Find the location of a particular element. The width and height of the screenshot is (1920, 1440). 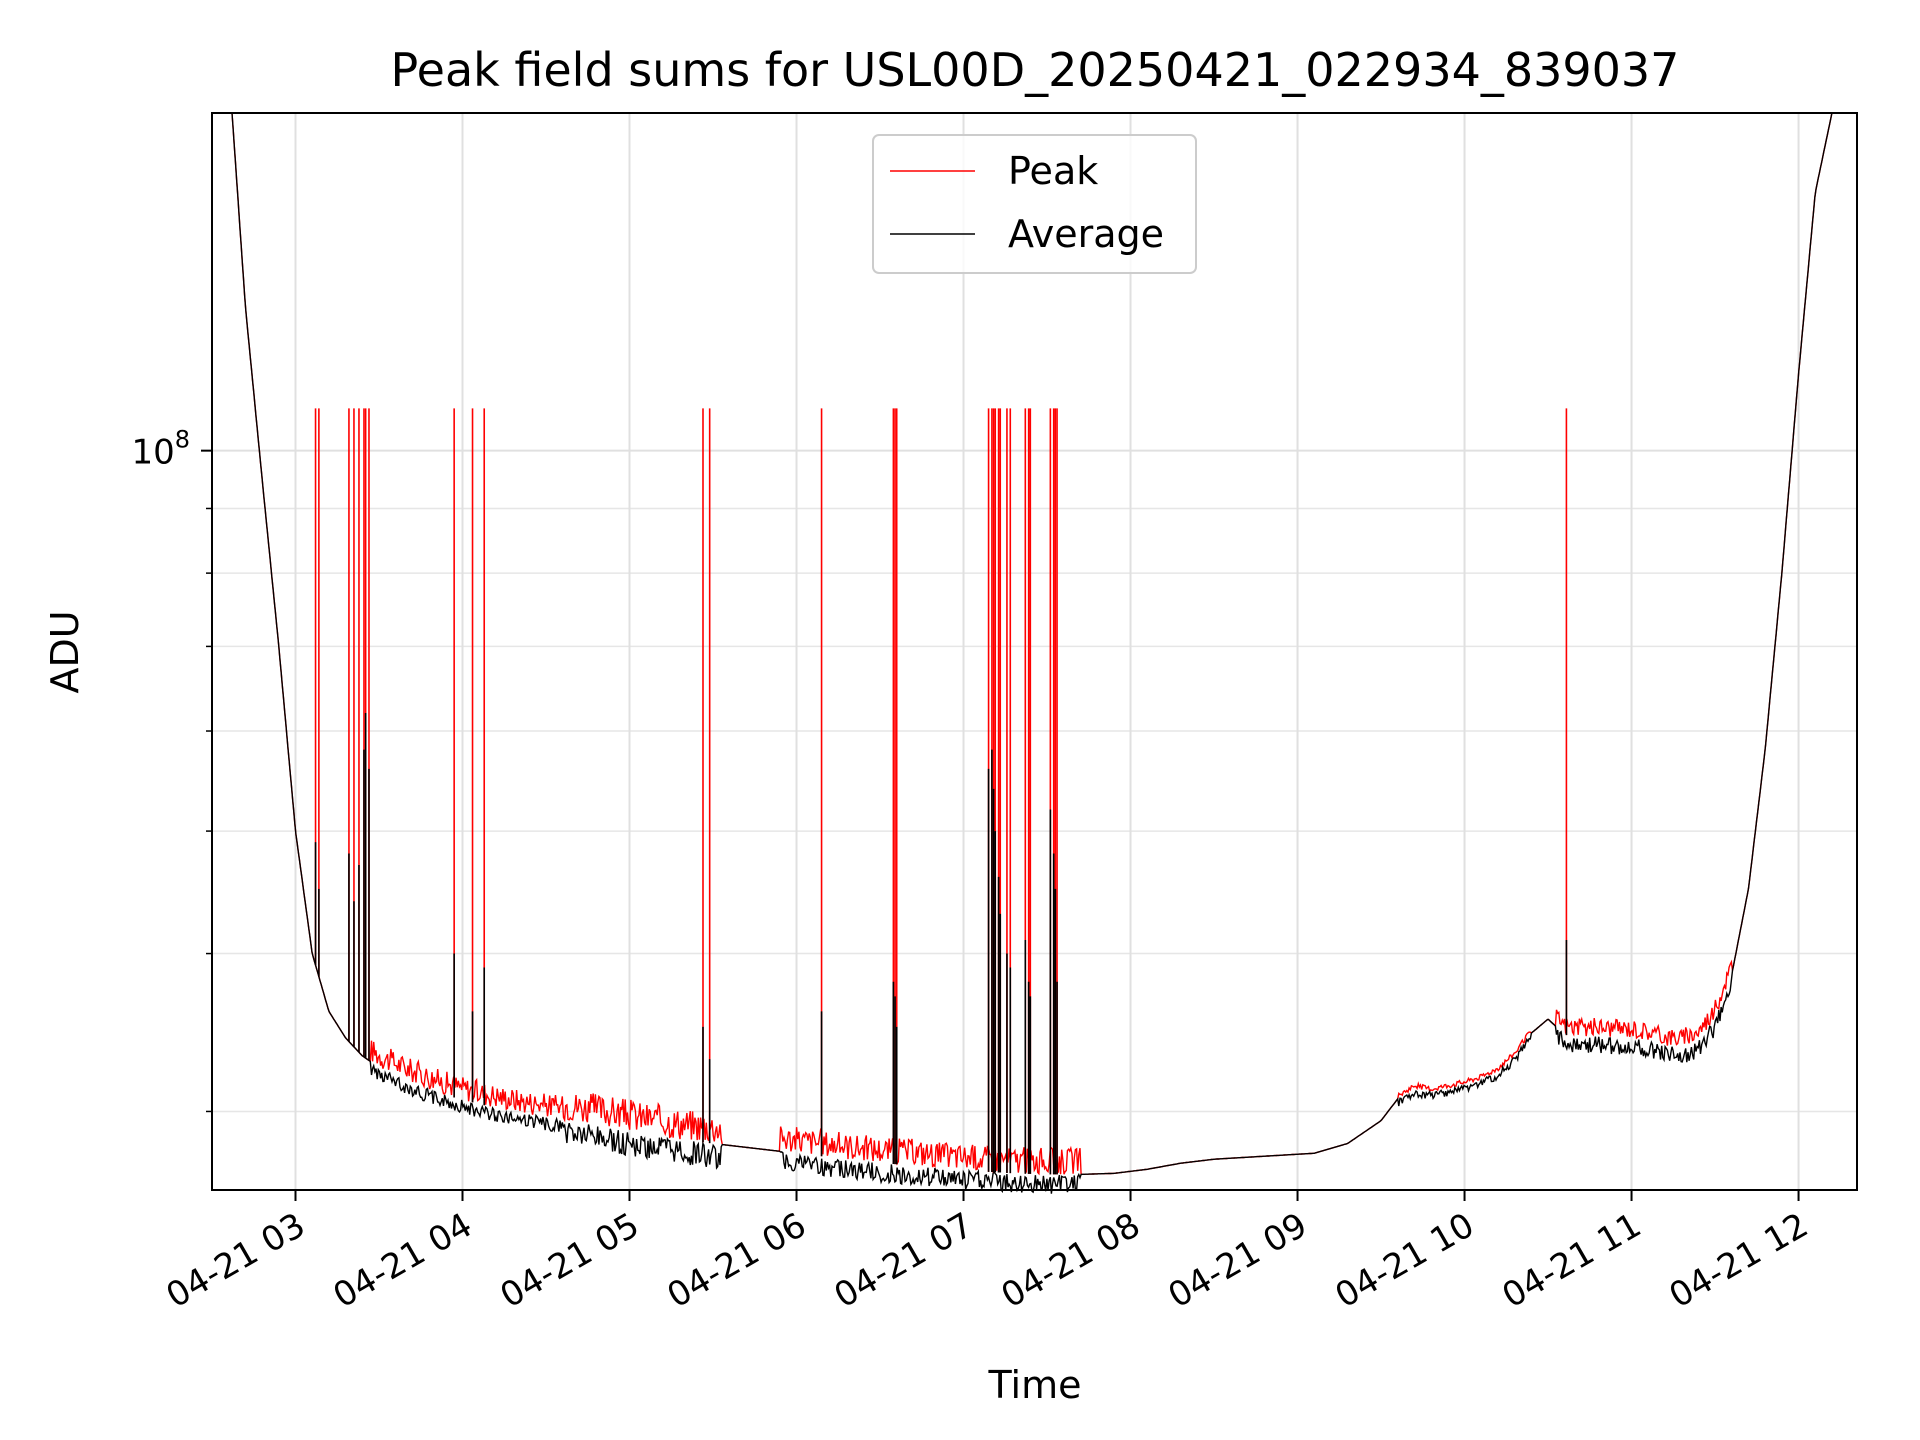

legend-label-peak: Peak is located at coordinates (1053, 171).